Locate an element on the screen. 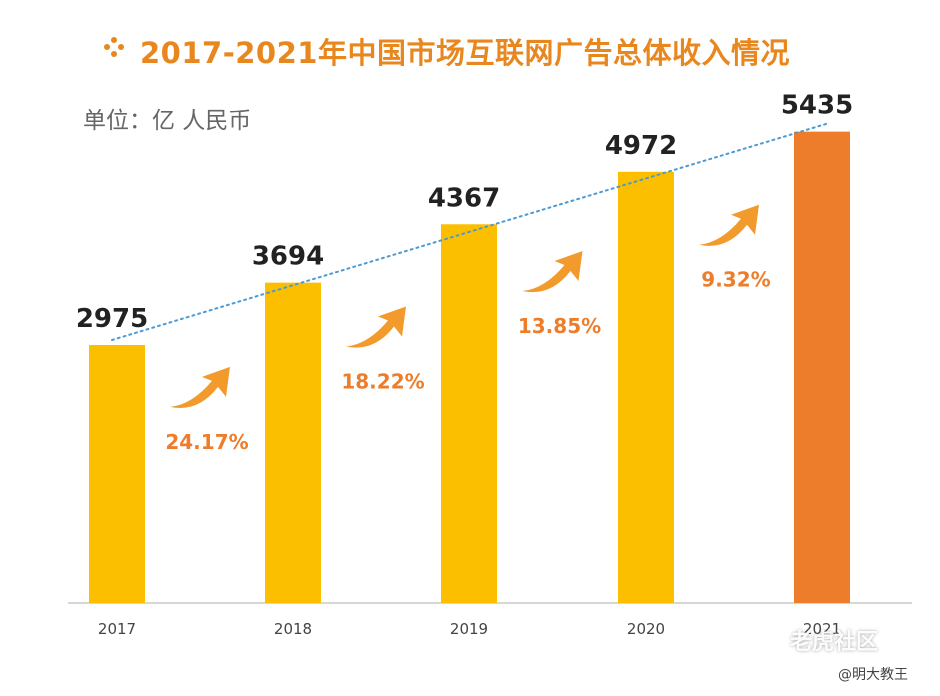  bar-2018 is located at coordinates (293, 442).